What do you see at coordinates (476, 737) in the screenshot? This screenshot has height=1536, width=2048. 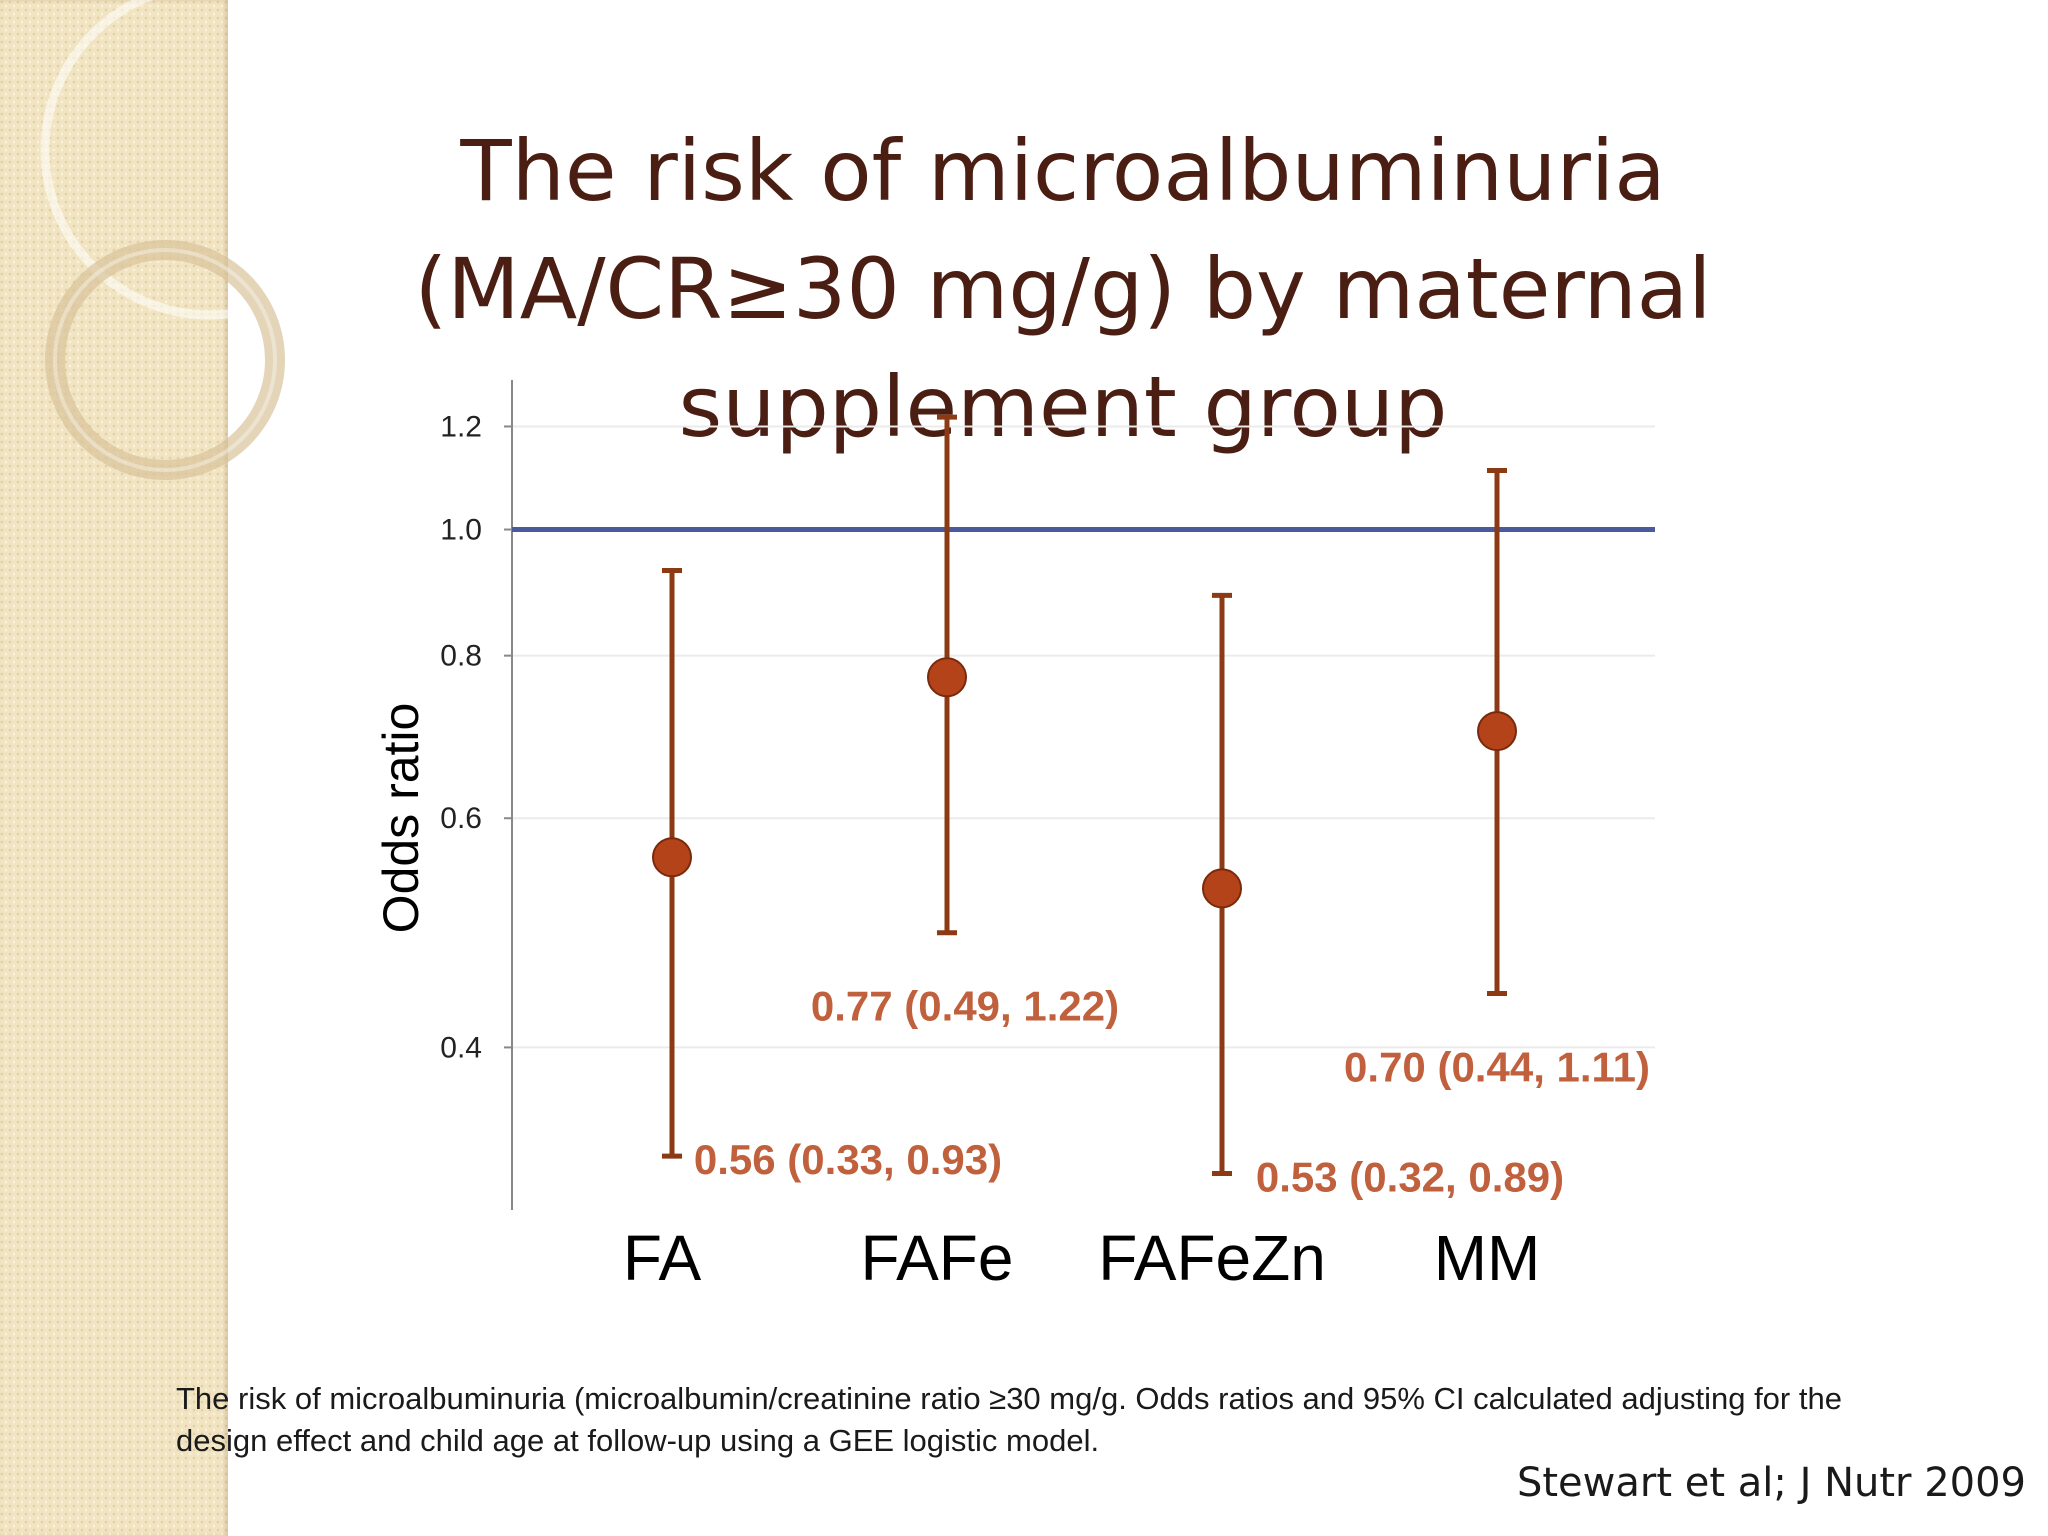 I see `y-axis-ticks: 0.4 0.6 0.8 1.0 1.2` at bounding box center [476, 737].